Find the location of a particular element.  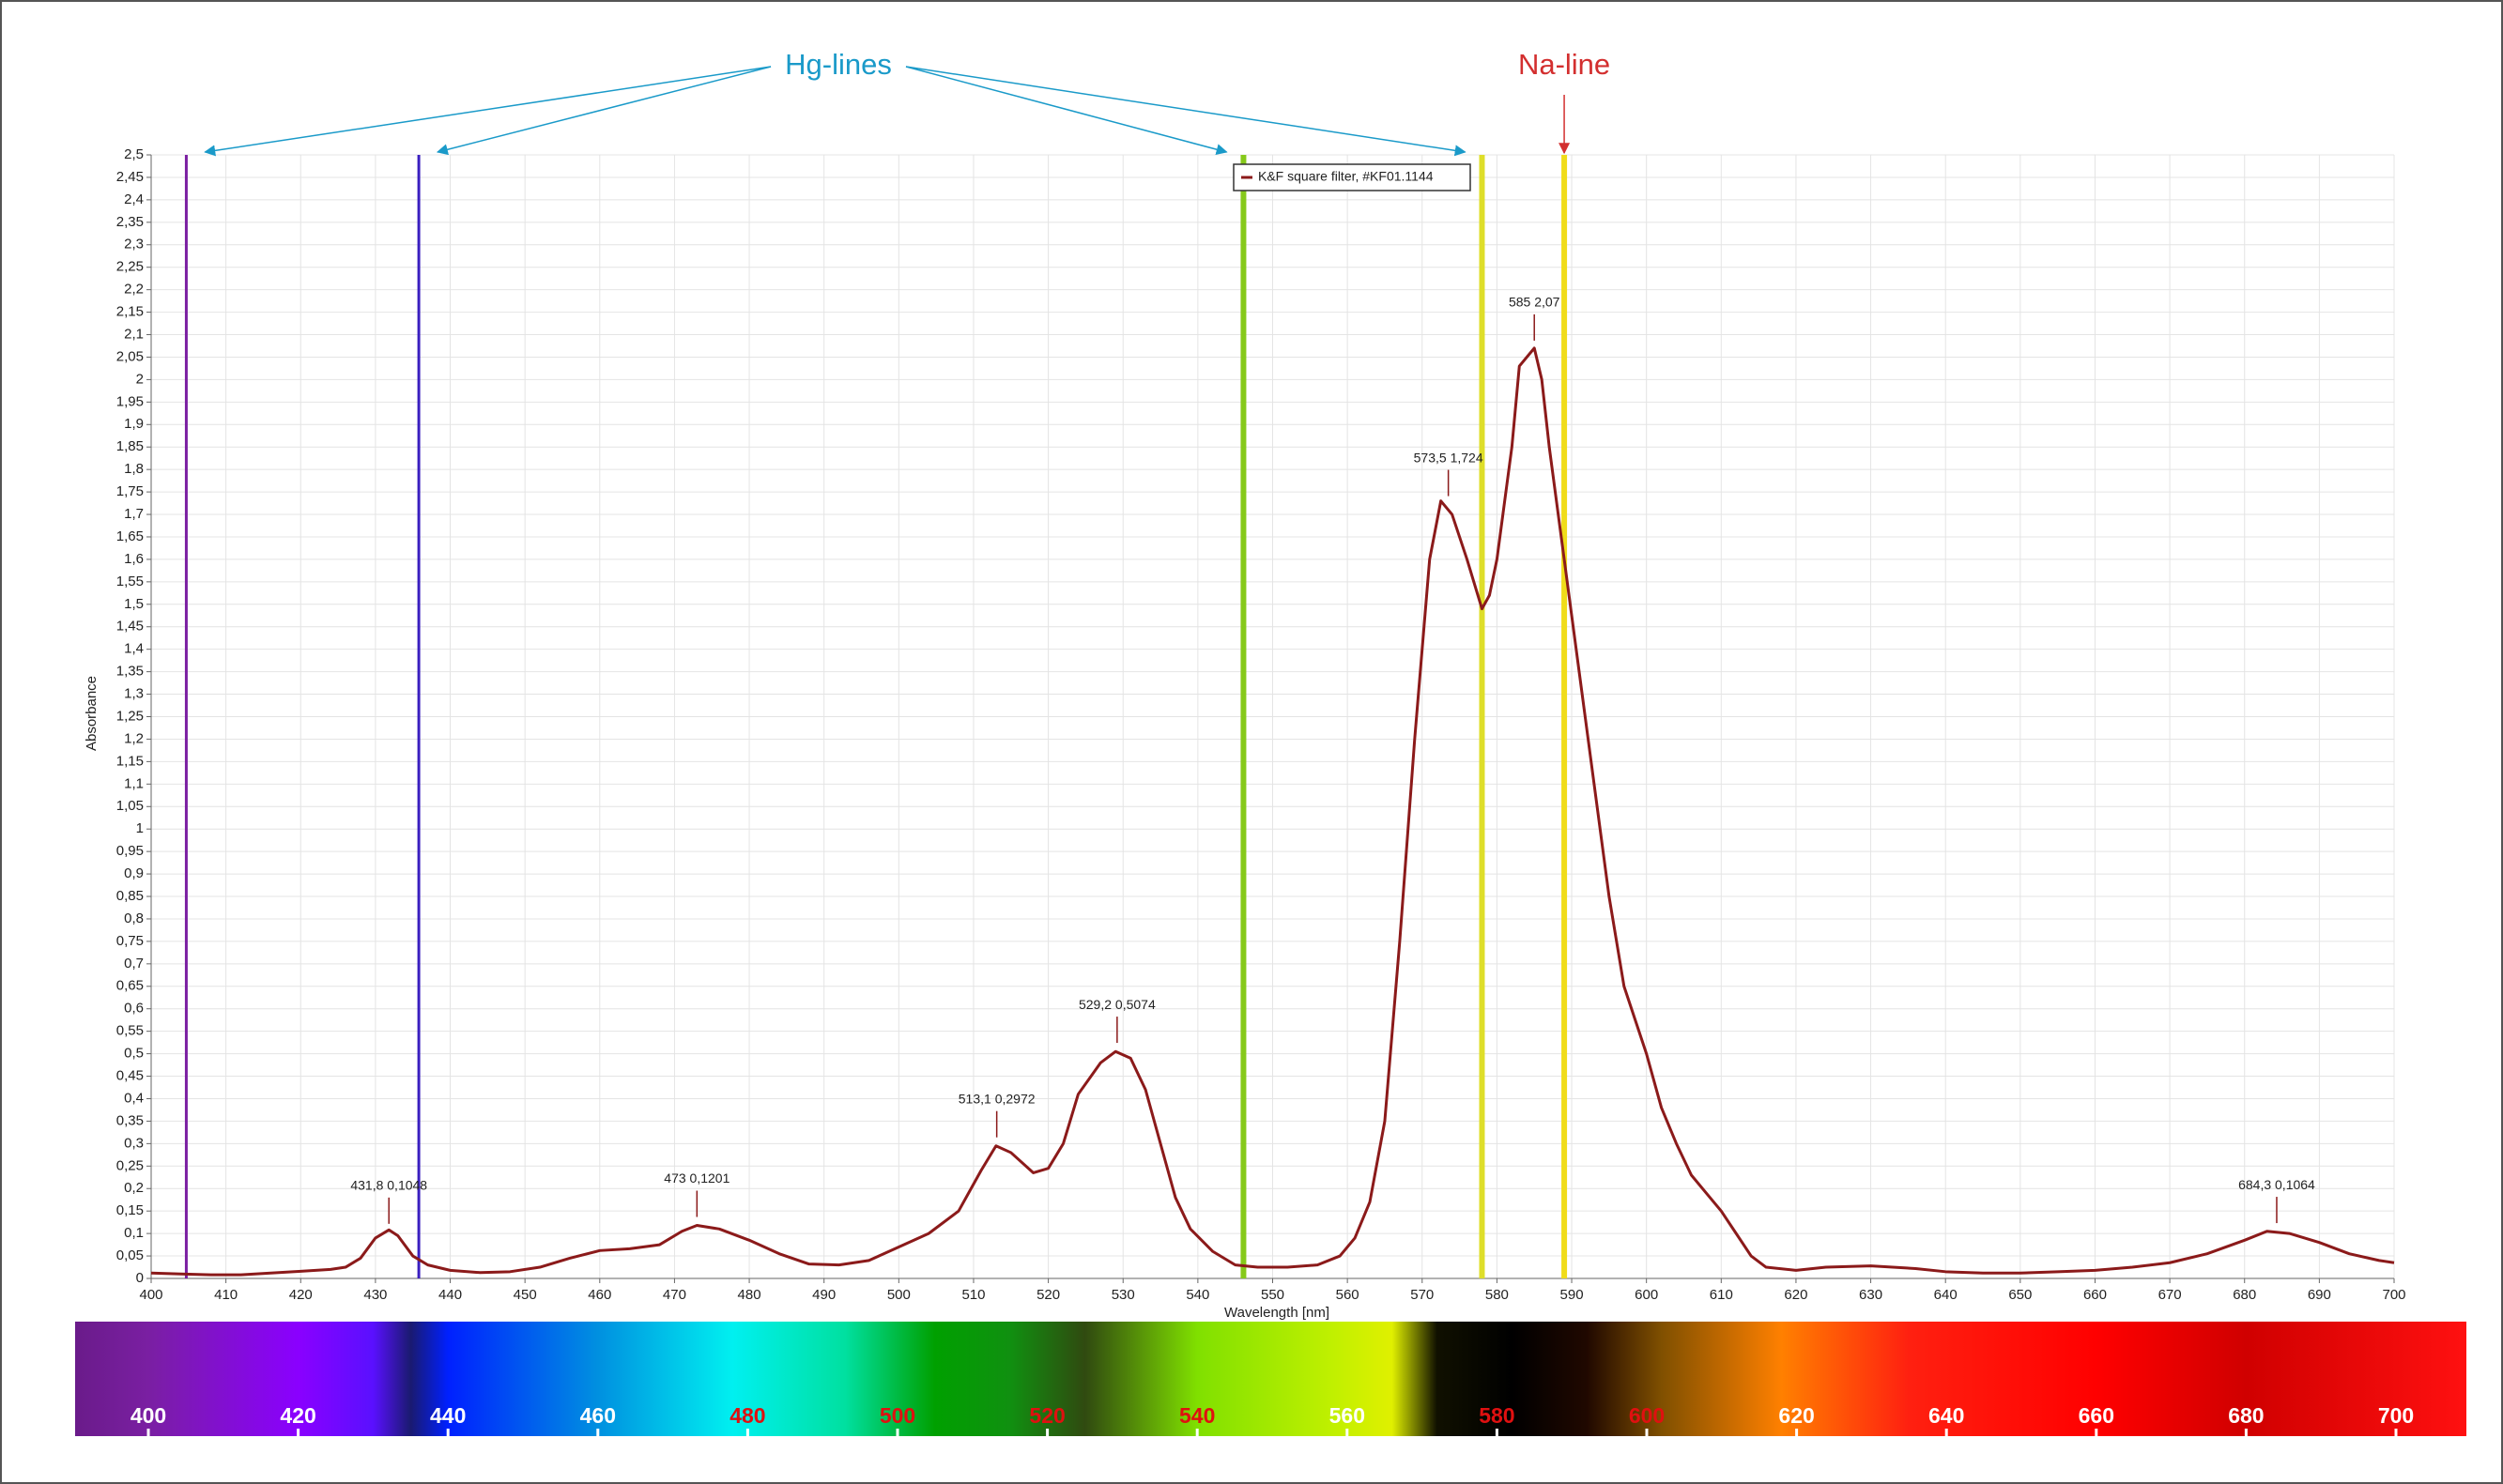

y-tick-label: 2,4 is located at coordinates (134, 199).